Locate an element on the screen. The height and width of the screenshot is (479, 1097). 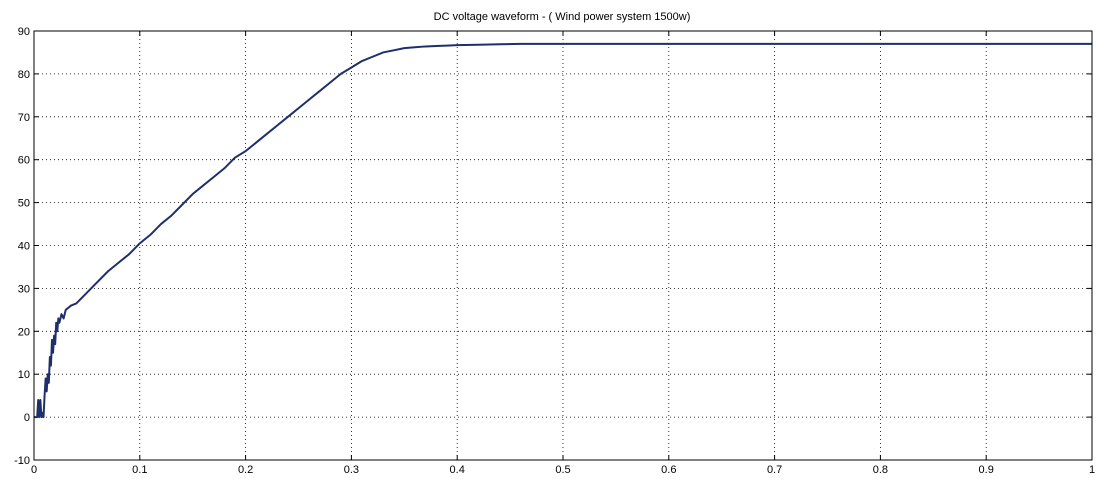
x-tick-label: 0.9 is located at coordinates (986, 470).